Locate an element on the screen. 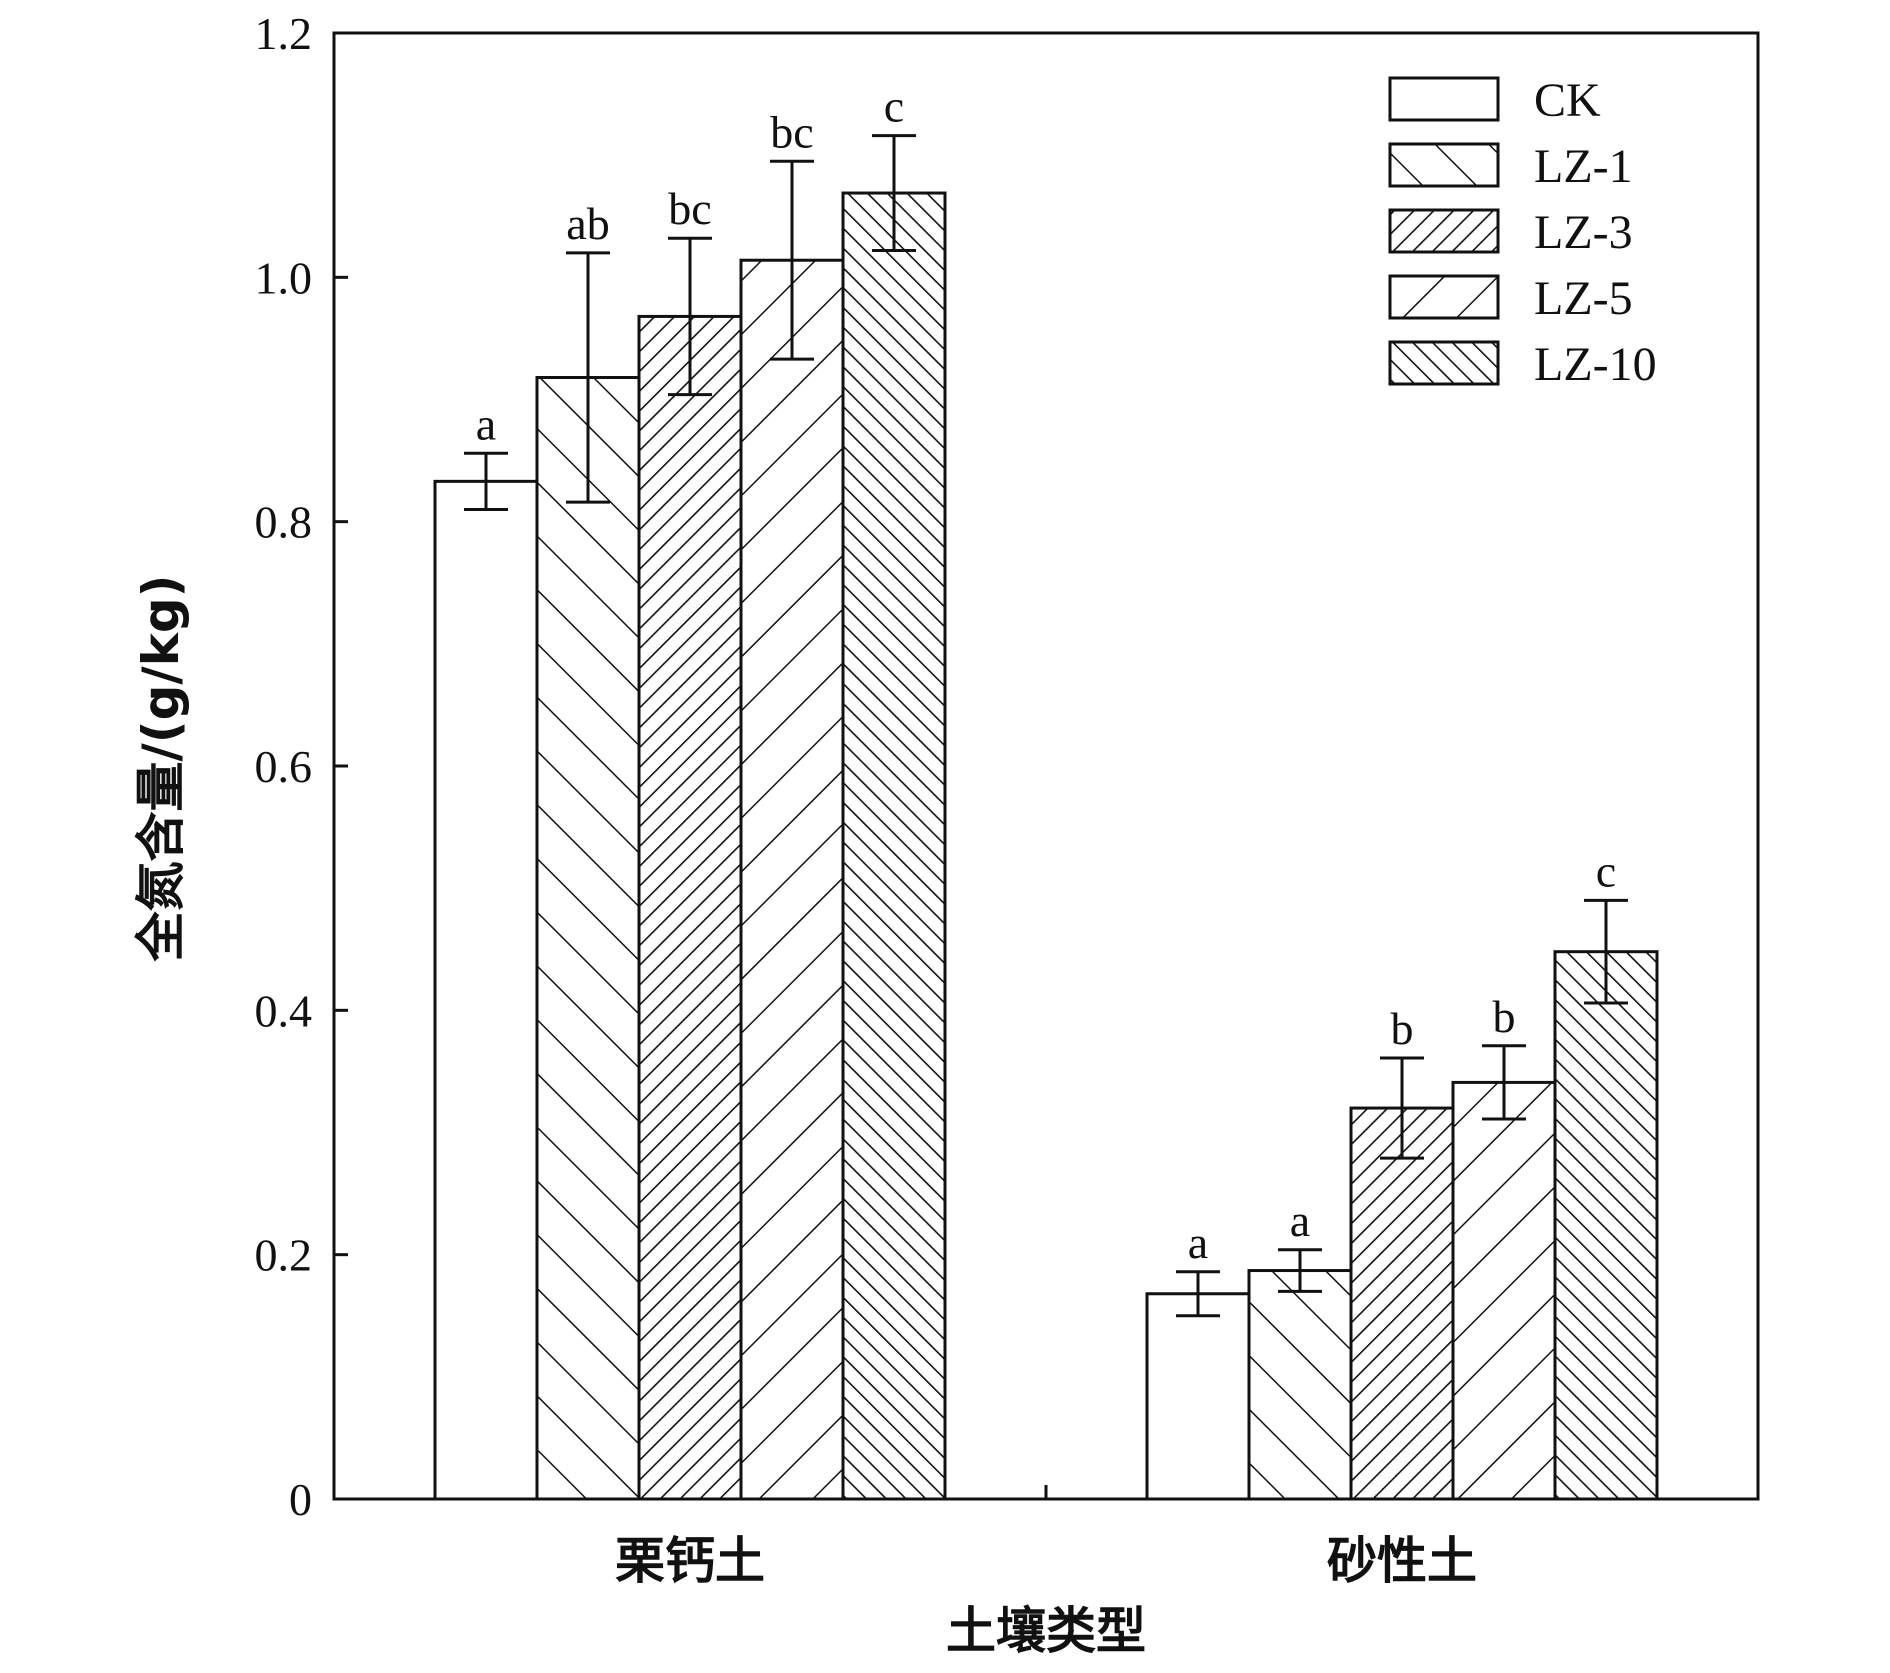  legend-item-lz-10: LZ-10 is located at coordinates (1522, 364).